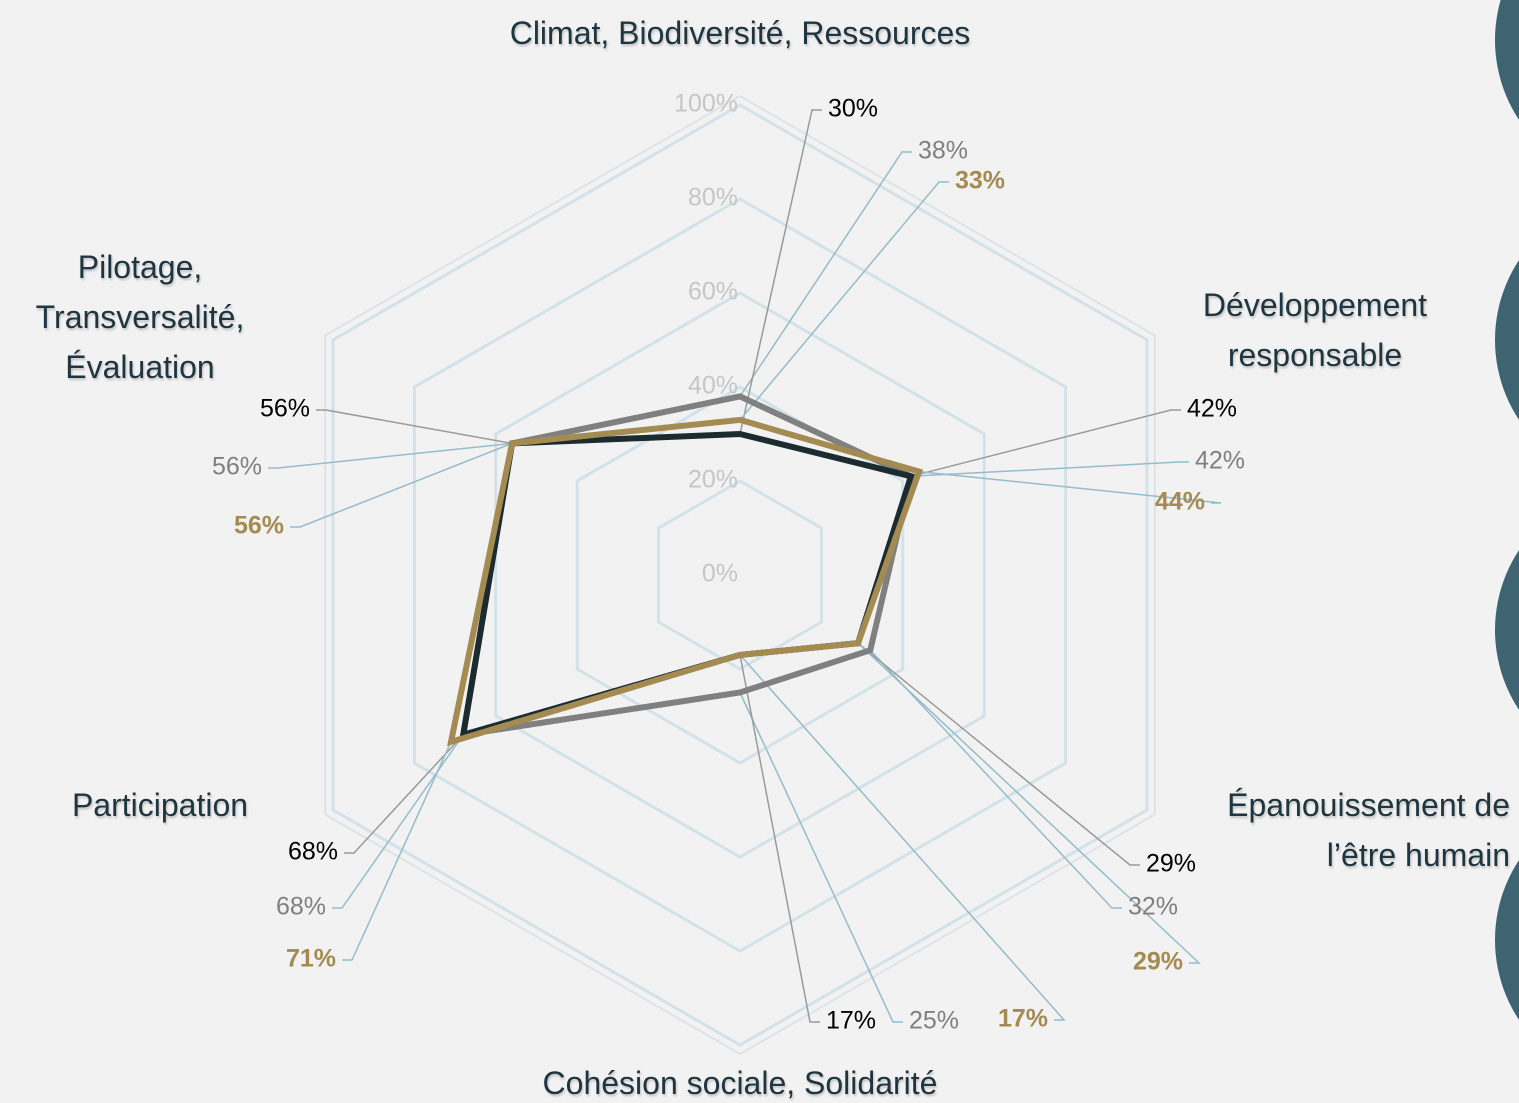 Image resolution: width=1519 pixels, height=1103 pixels. Describe the element at coordinates (853, 109) in the screenshot. I see `value-label: 30%` at that location.